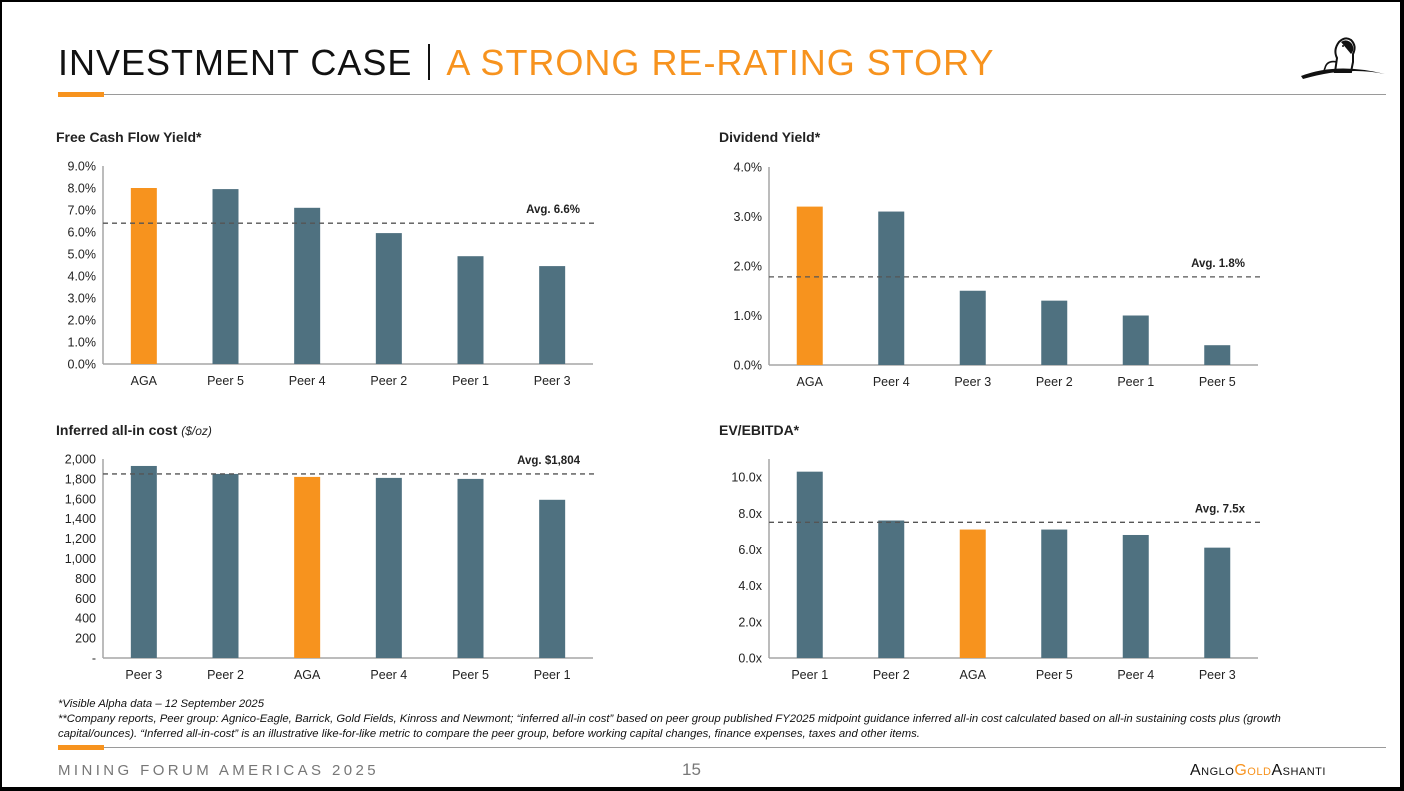 This screenshot has width=1404, height=791. I want to click on chart-title-aic-text: Inferred all-in cost, so click(117, 430).